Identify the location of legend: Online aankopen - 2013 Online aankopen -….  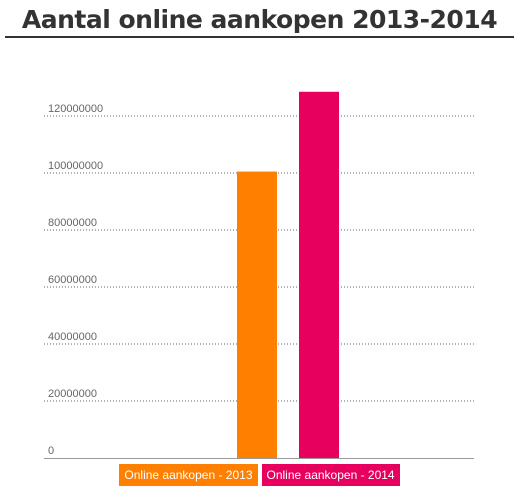
(259, 475).